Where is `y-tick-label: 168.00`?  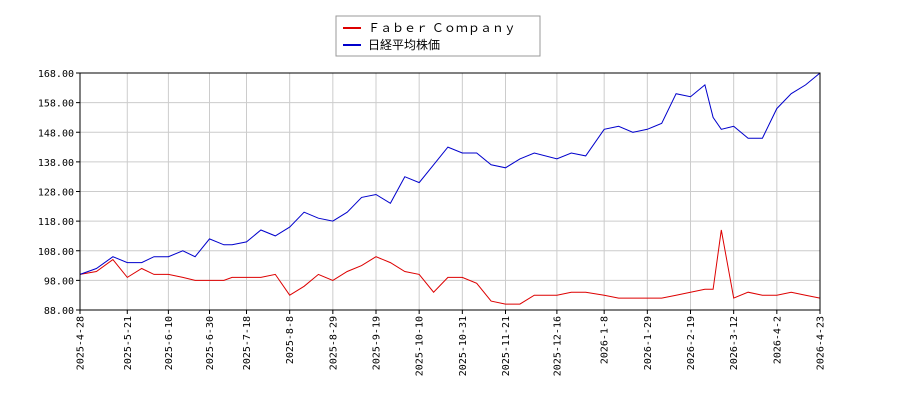 y-tick-label: 168.00 is located at coordinates (56, 74).